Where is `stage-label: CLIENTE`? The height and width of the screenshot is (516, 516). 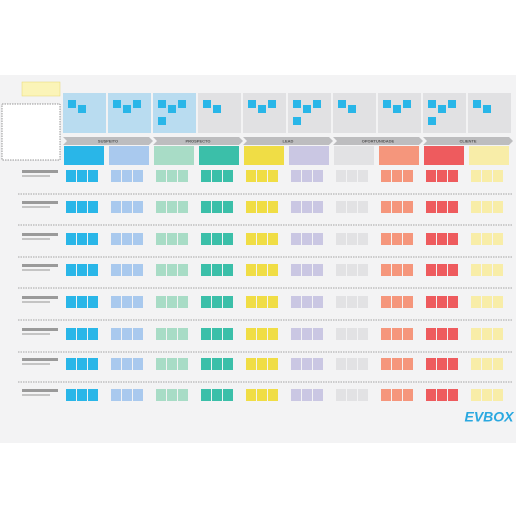 stage-label: CLIENTE is located at coordinates (467, 141).